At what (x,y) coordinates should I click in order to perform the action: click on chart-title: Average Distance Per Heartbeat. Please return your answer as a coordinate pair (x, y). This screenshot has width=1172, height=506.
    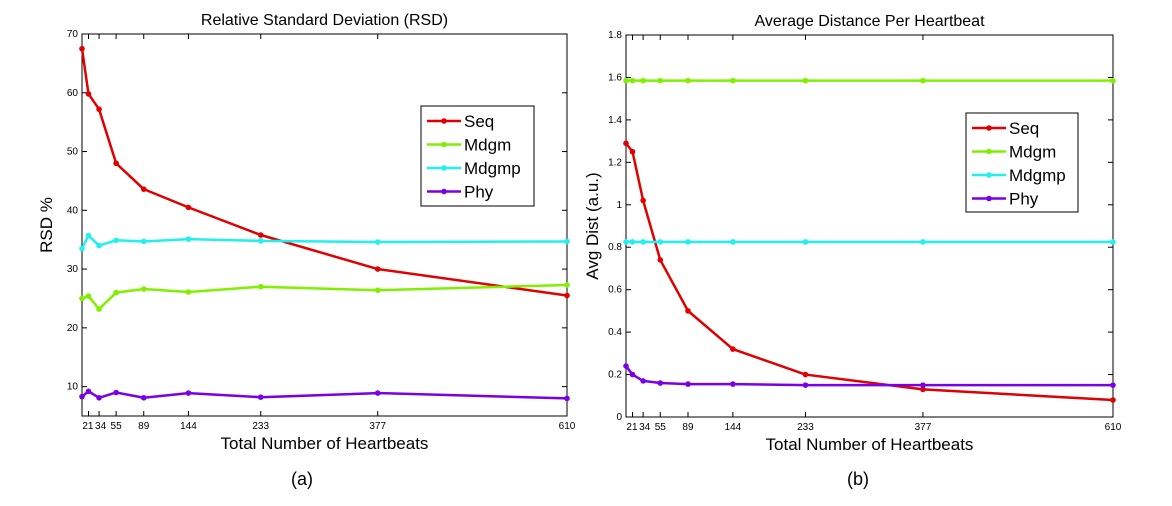
    Looking at the image, I should click on (869, 21).